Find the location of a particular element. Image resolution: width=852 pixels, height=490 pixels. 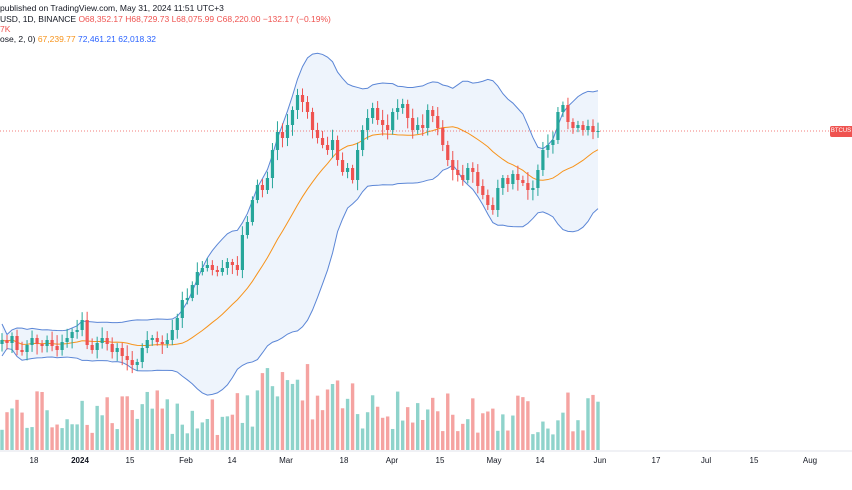

x-tick-label: May is located at coordinates (493, 460).